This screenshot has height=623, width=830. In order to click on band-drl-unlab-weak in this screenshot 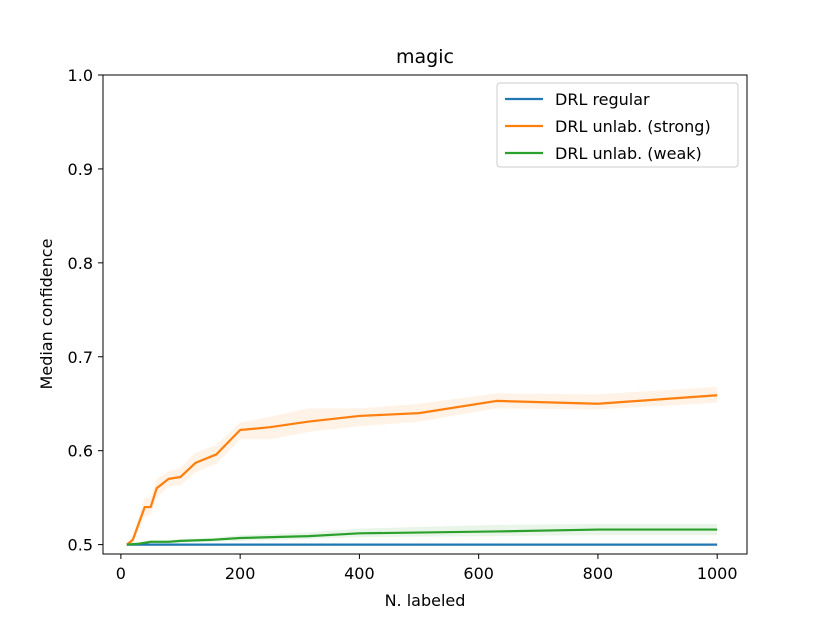, I will do `click(422, 534)`.